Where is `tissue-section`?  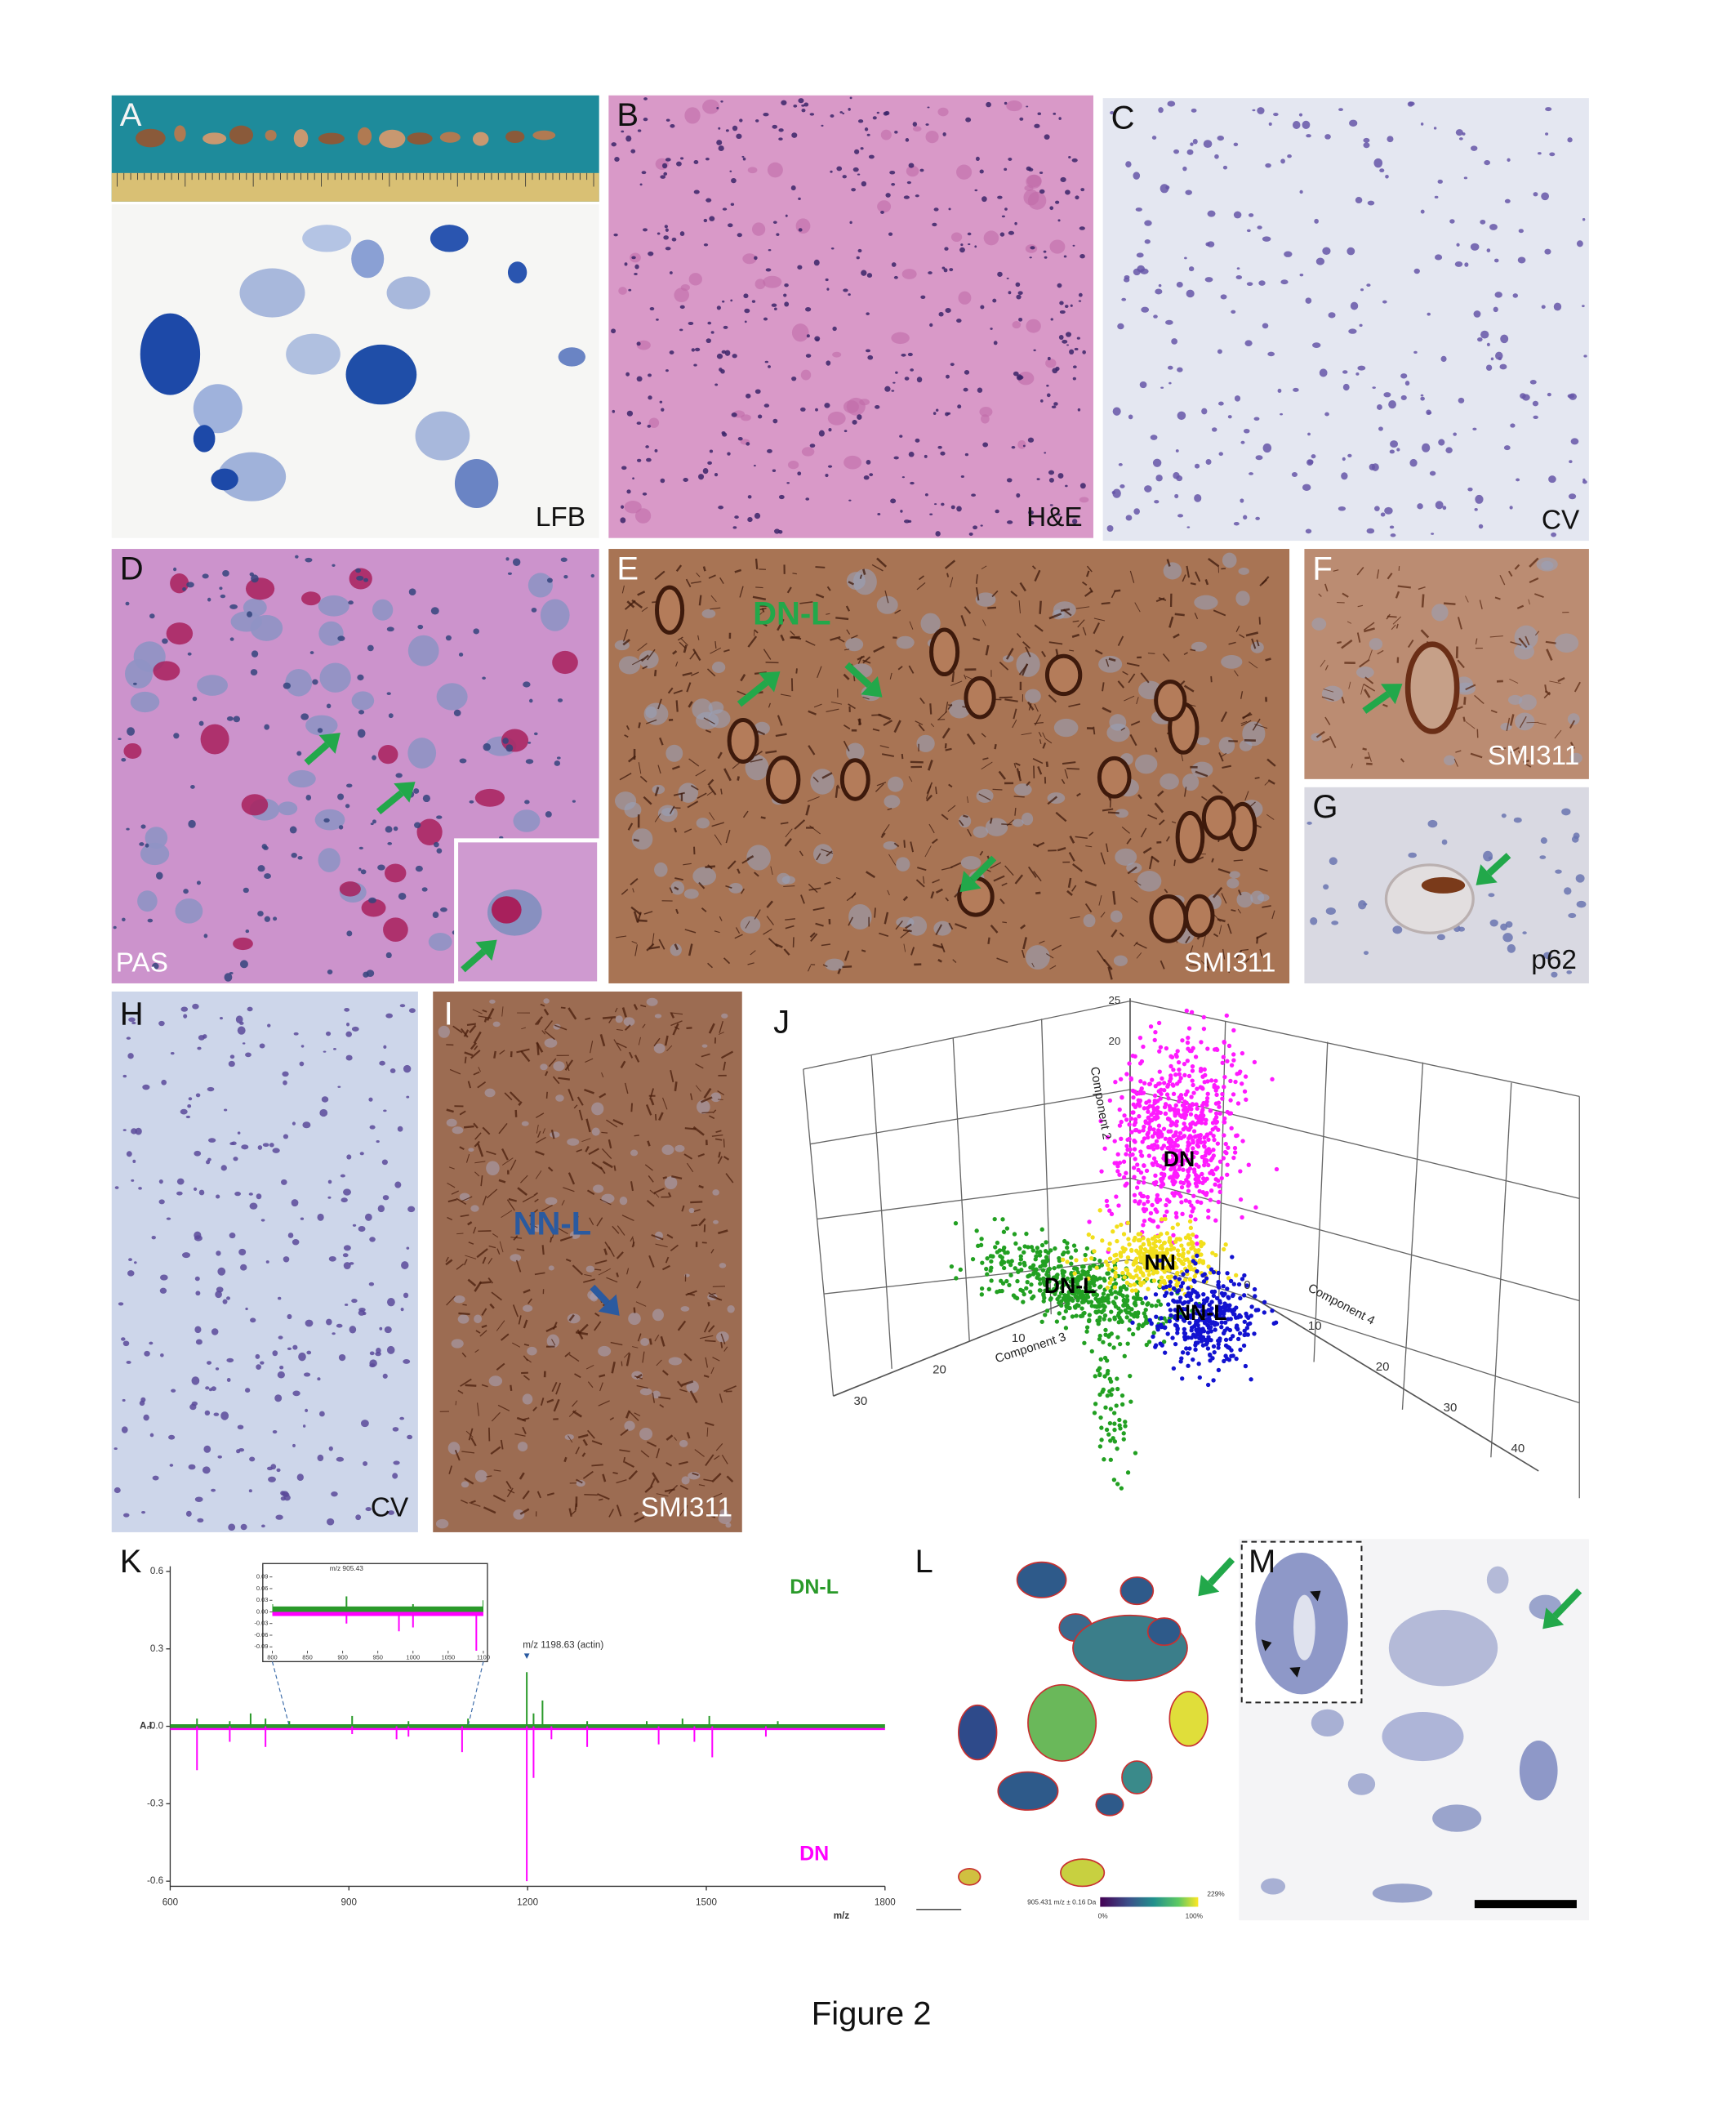
tissue-section is located at coordinates (572, 357).